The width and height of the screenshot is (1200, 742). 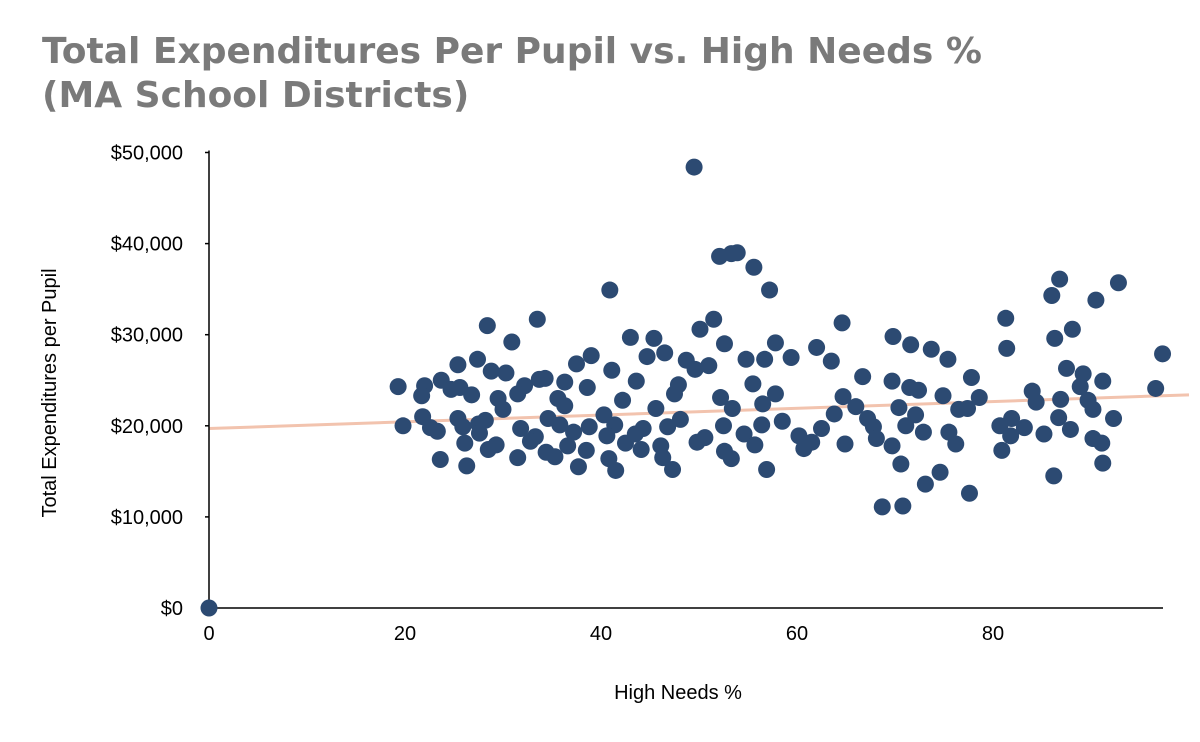 I want to click on x-tick-label: 0, so click(x=208, y=634).